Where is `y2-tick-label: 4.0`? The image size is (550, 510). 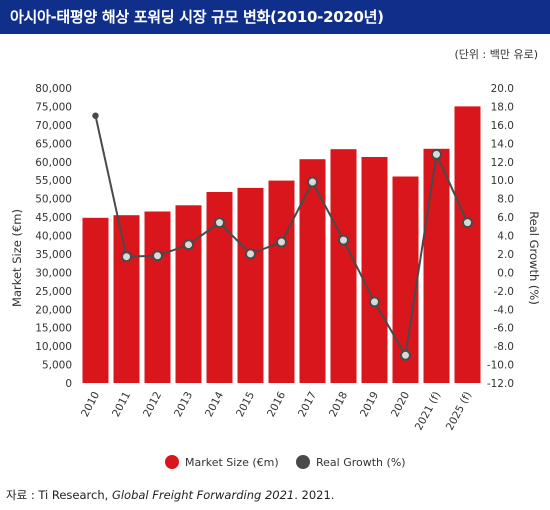 y2-tick-label: 4.0 is located at coordinates (505, 237).